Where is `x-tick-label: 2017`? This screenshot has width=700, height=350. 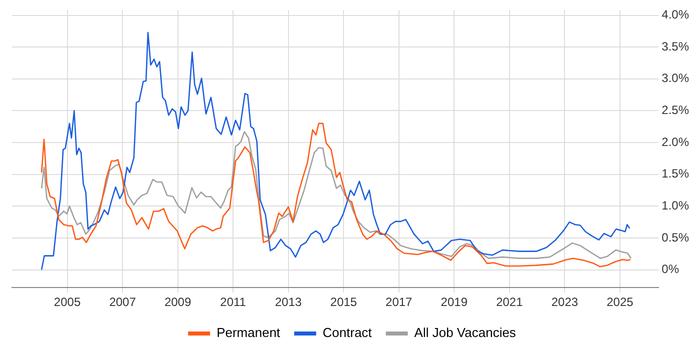 x-tick-label: 2017 is located at coordinates (399, 302).